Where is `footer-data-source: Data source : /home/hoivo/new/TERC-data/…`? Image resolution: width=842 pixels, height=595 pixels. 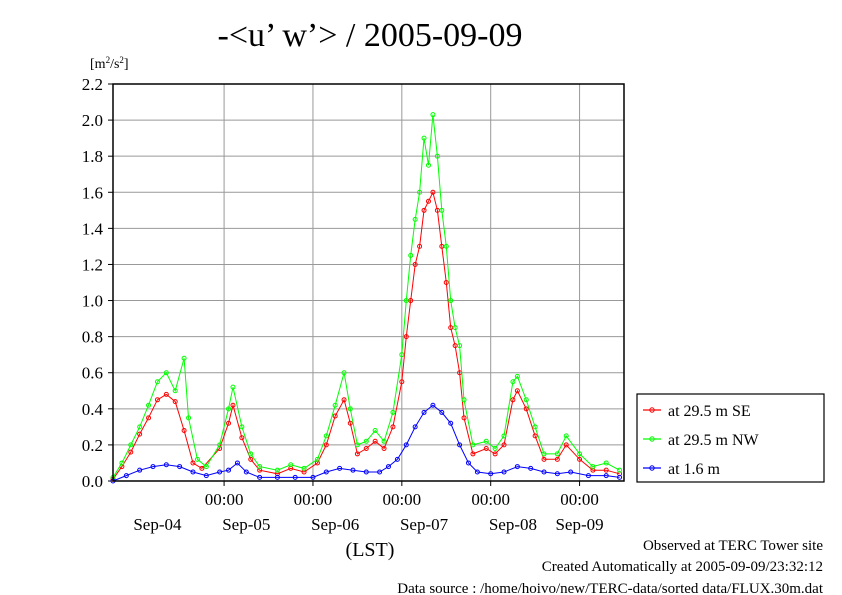
footer-data-source: Data source : /home/hoivo/new/TERC-data/… is located at coordinates (610, 588).